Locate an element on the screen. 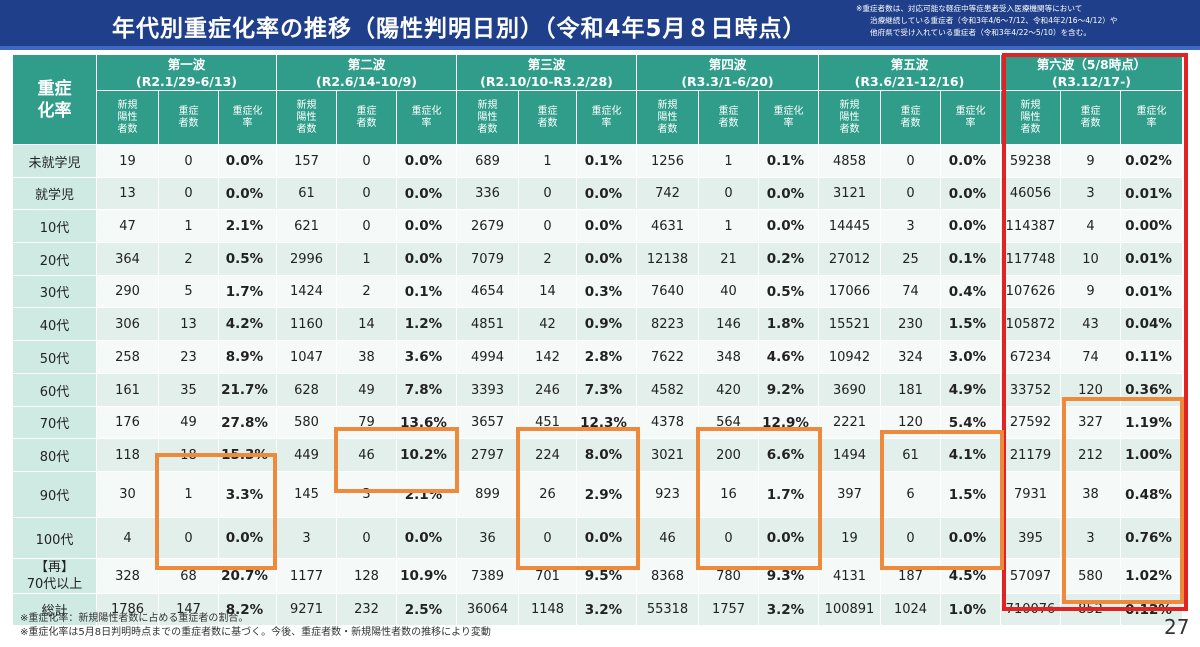 This screenshot has height=647, width=1200. new-positive-cell: 1494 is located at coordinates (849, 455).